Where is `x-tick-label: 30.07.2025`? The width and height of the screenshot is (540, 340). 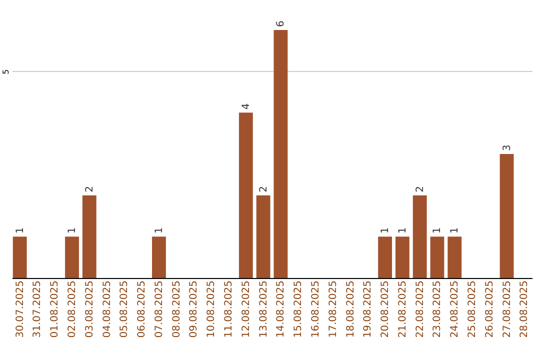
x-tick-label: 30.07.2025 is located at coordinates (20, 309).